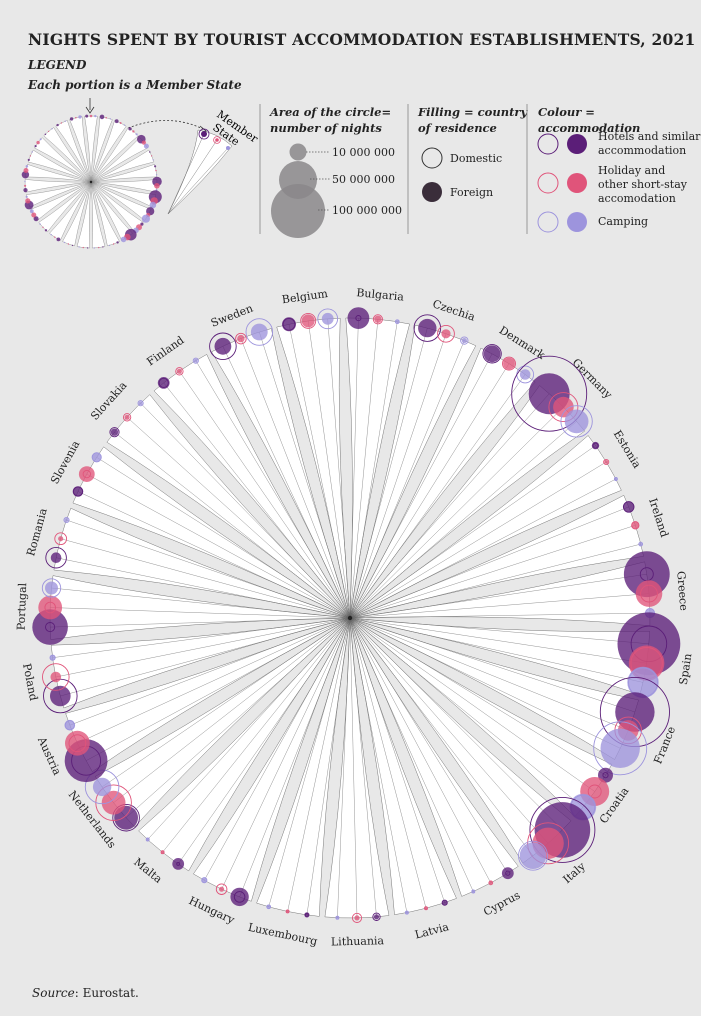  I want to click on mini-bubble-bulgaria-camping, so click(110, 119).